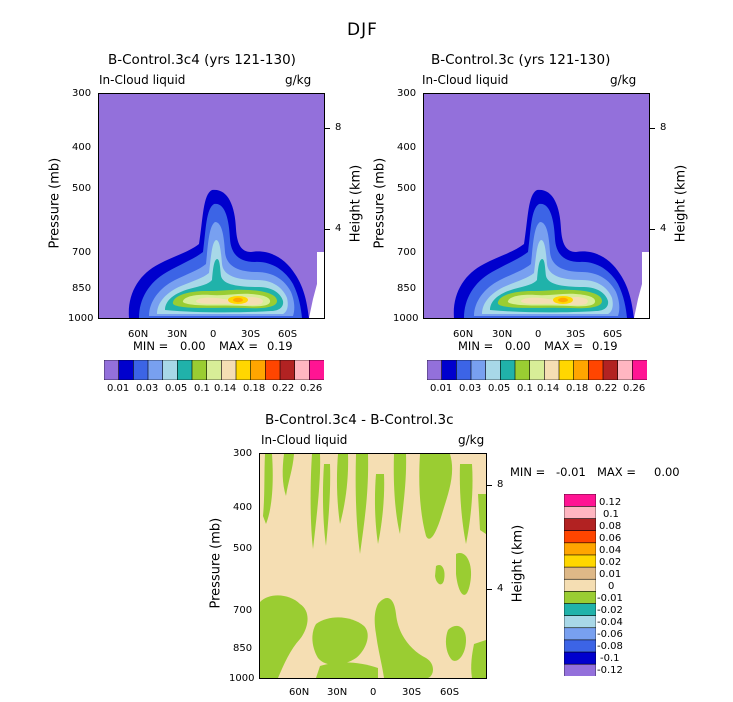 The image size is (733, 702). Describe the element at coordinates (151, 346) in the screenshot. I see `panel1-min-label: MIN =` at that location.